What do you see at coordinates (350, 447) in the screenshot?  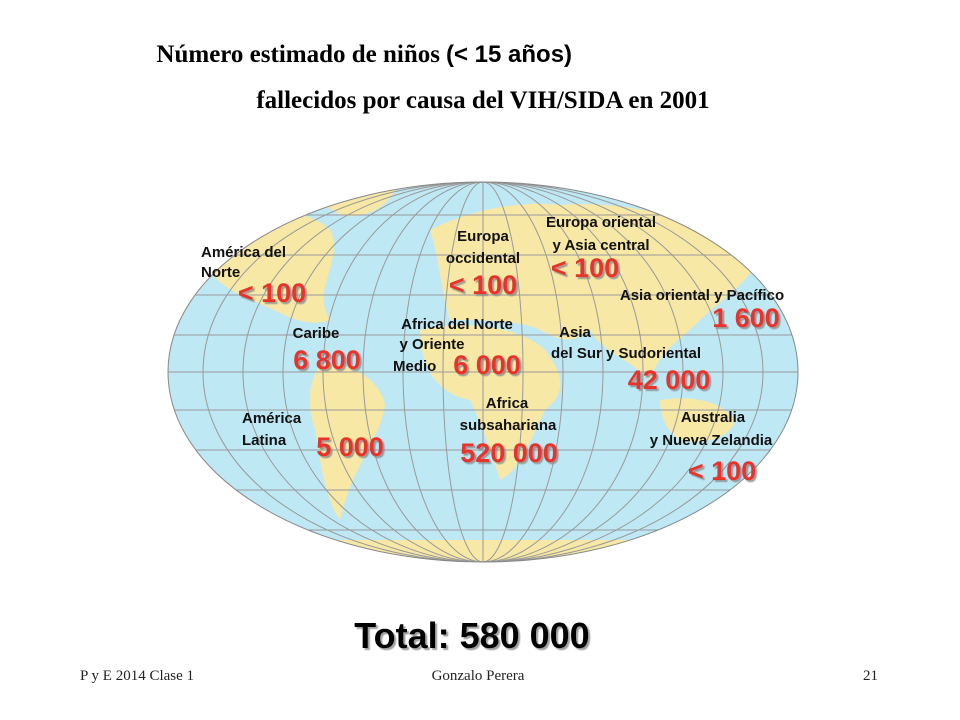 I see `region-value: 5 000` at bounding box center [350, 447].